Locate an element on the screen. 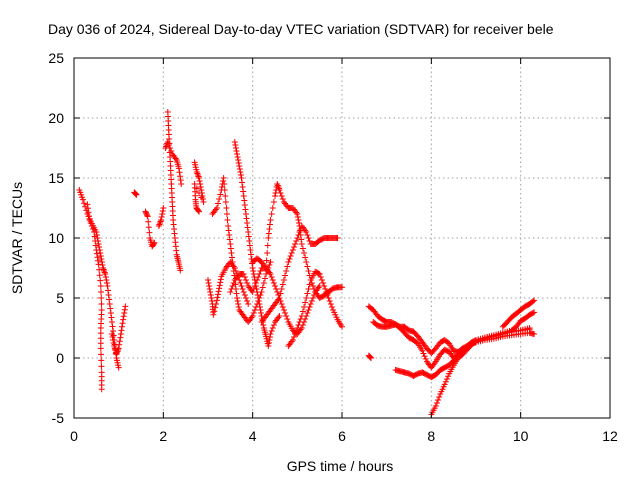 This screenshot has height=480, width=640. series-sat-u is located at coordinates (483, 363).